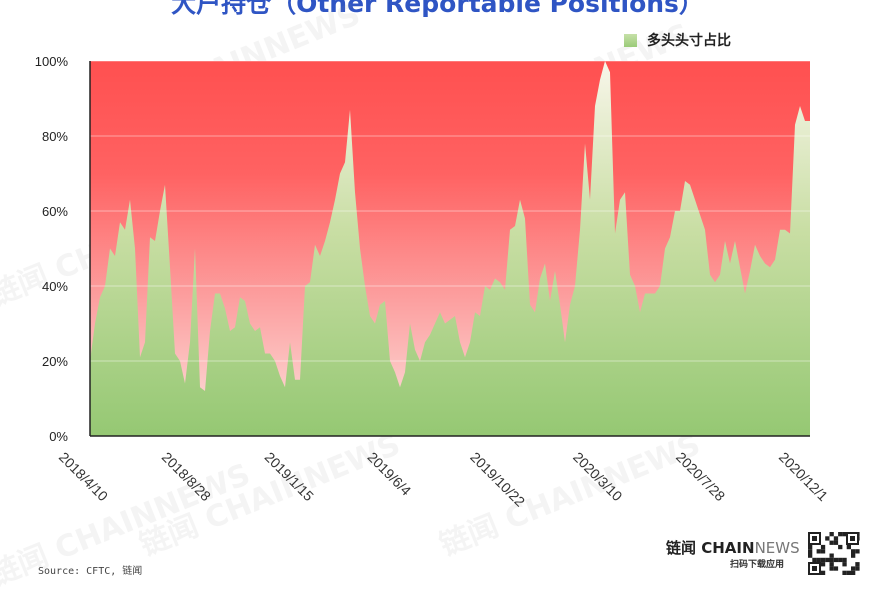 This screenshot has width=875, height=594. I want to click on legend-swatch, so click(630, 40).